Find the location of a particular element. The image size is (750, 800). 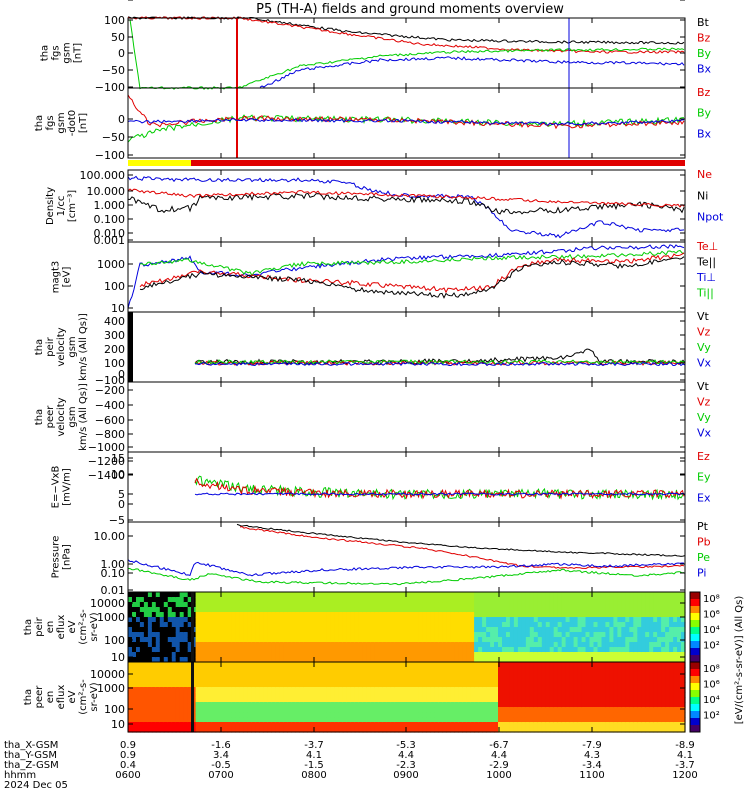

y-axis-label: gsm is located at coordinates (72, 346).